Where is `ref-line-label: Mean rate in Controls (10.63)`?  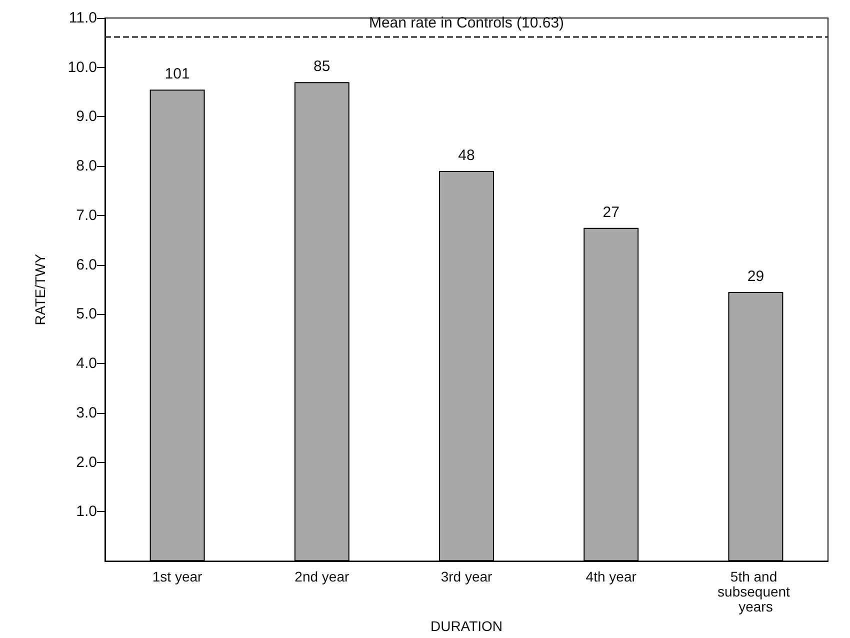 ref-line-label: Mean rate in Controls (10.63) is located at coordinates (466, 23).